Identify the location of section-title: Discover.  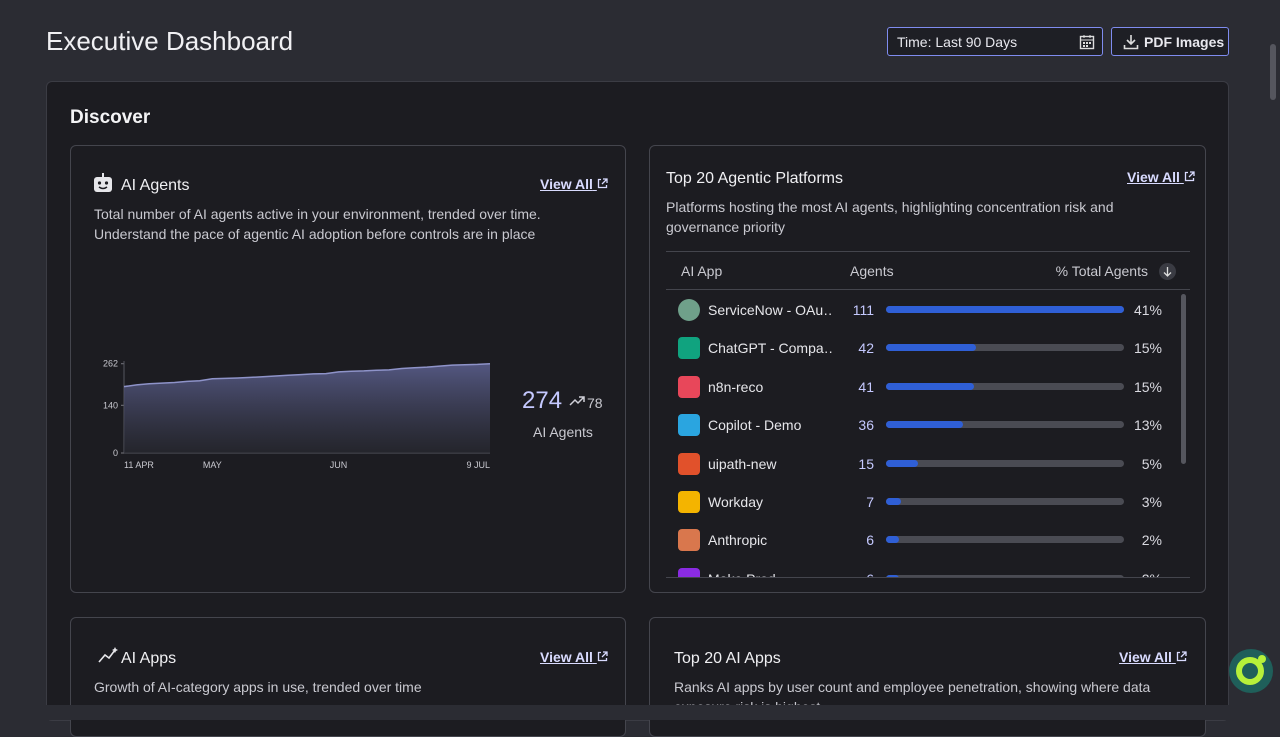
(110, 117).